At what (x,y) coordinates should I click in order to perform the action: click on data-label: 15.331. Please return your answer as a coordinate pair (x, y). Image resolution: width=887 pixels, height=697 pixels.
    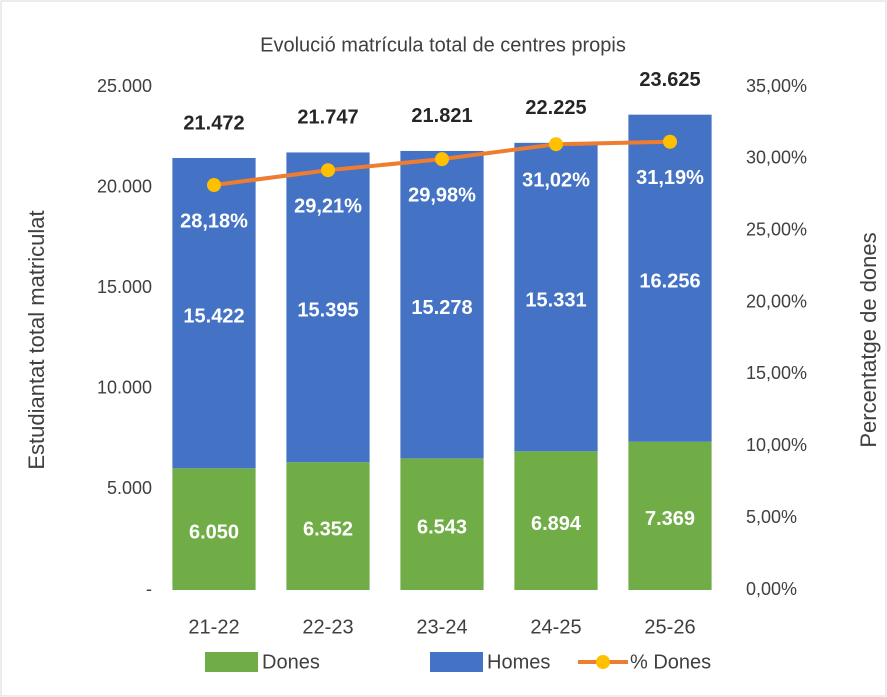
    Looking at the image, I should click on (555, 300).